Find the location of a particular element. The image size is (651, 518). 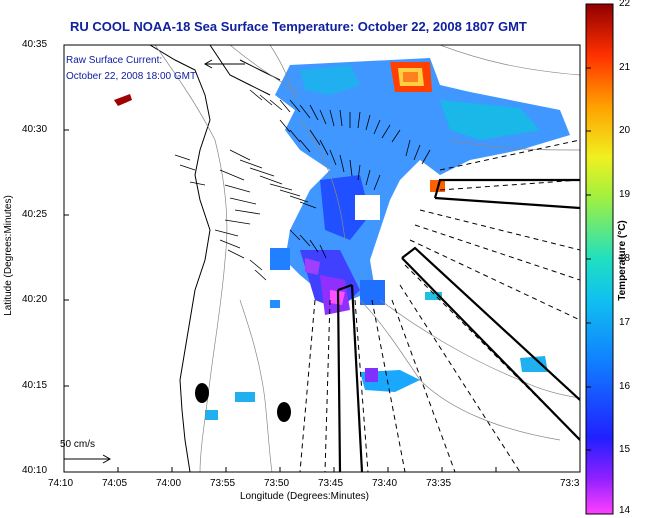

x-tick-label: 74:00 is located at coordinates (169, 483).